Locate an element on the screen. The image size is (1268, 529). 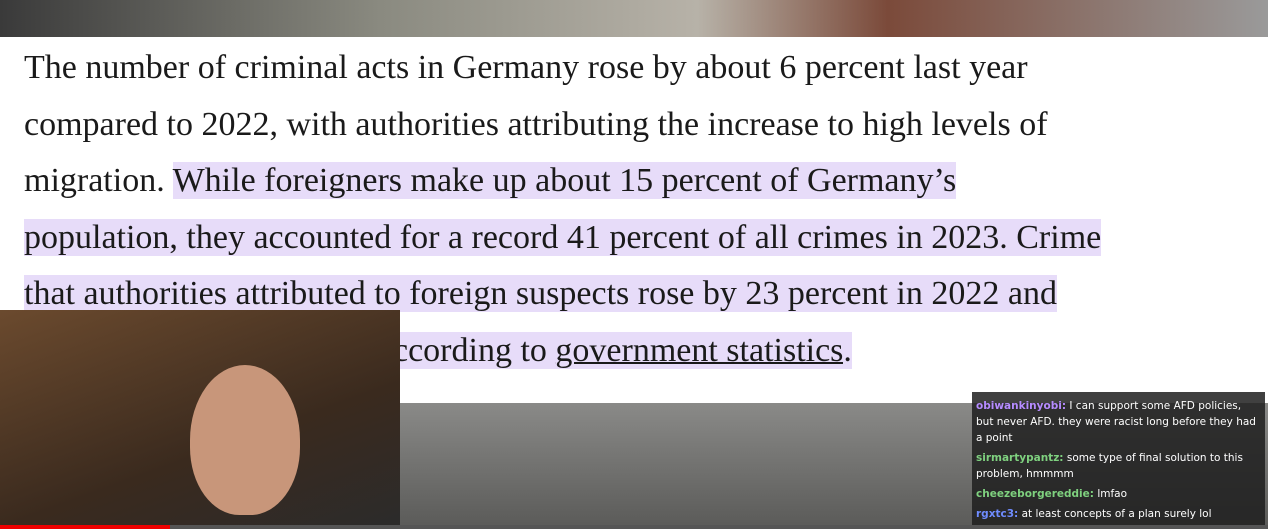
chat-text: at least concepts of a plan surely lol is located at coordinates (1116, 514).